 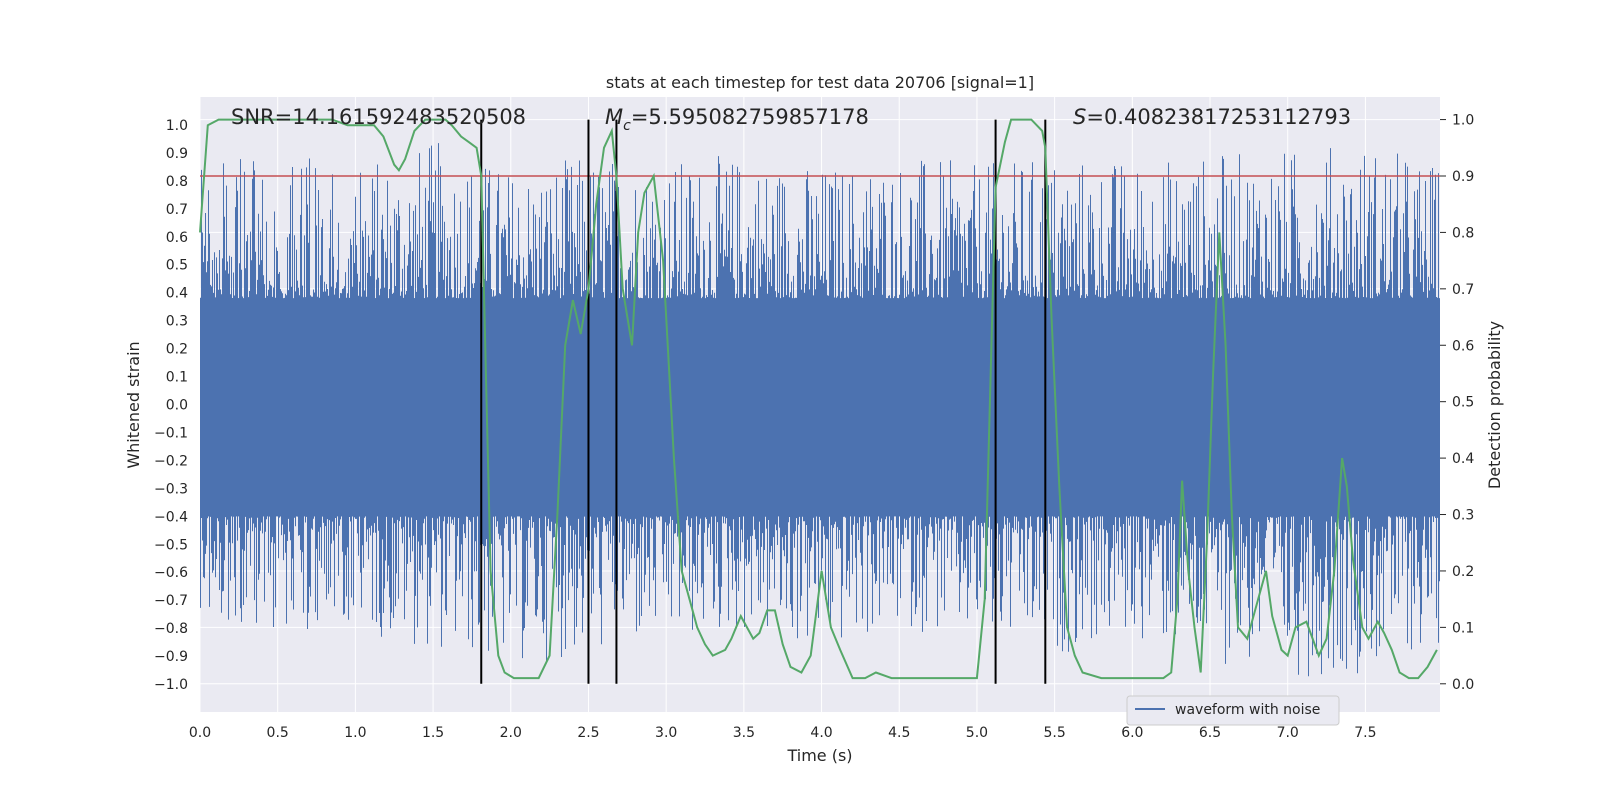 I want to click on s-symbol: S, so click(x=1079, y=117).